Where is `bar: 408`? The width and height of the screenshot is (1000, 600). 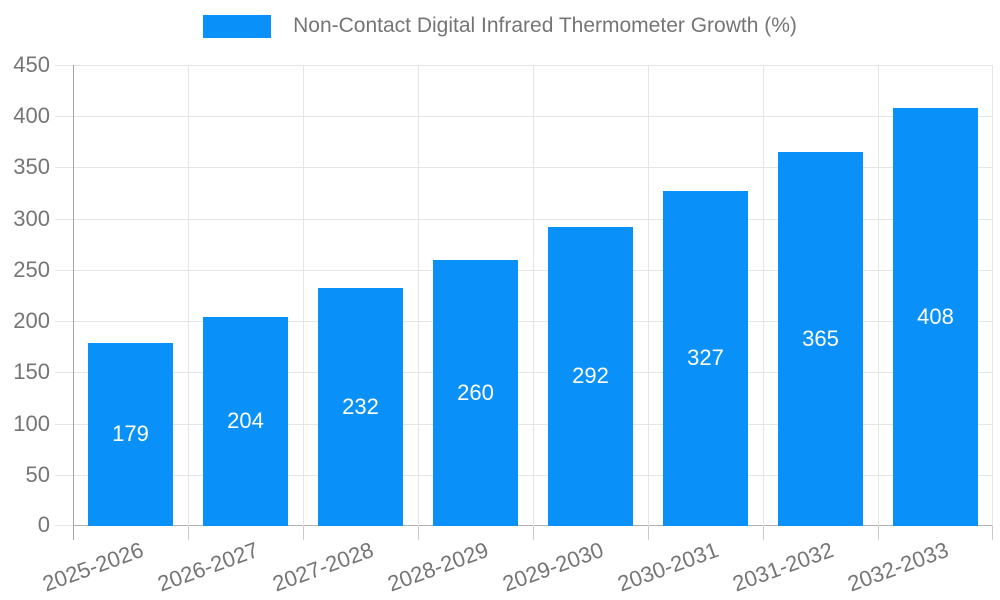
bar: 408 is located at coordinates (935, 317).